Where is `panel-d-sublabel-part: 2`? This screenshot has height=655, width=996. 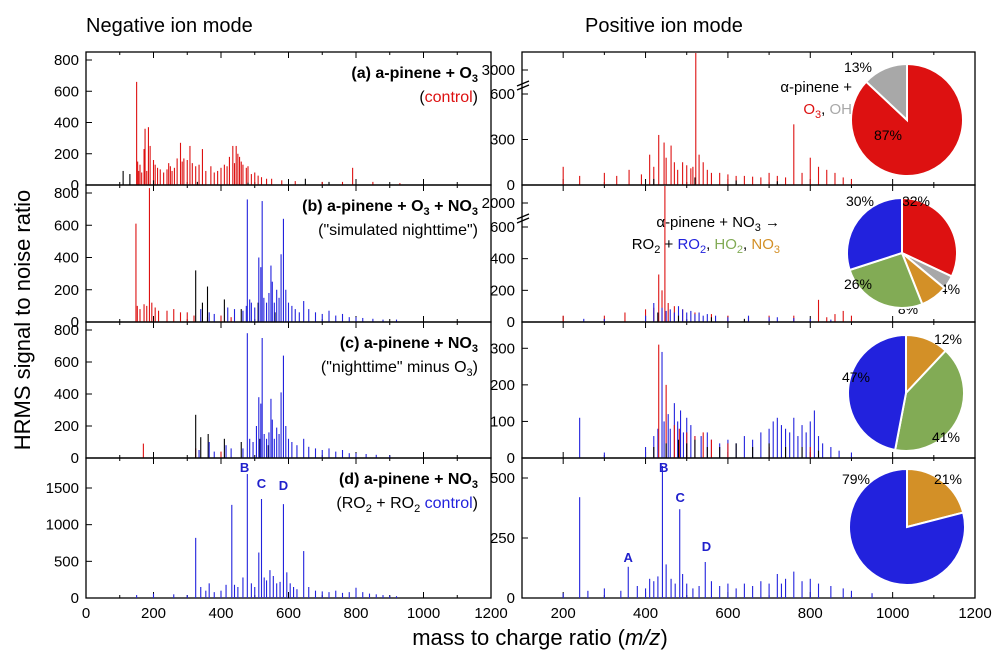
panel-d-sublabel-part: 2 is located at coordinates (417, 509).